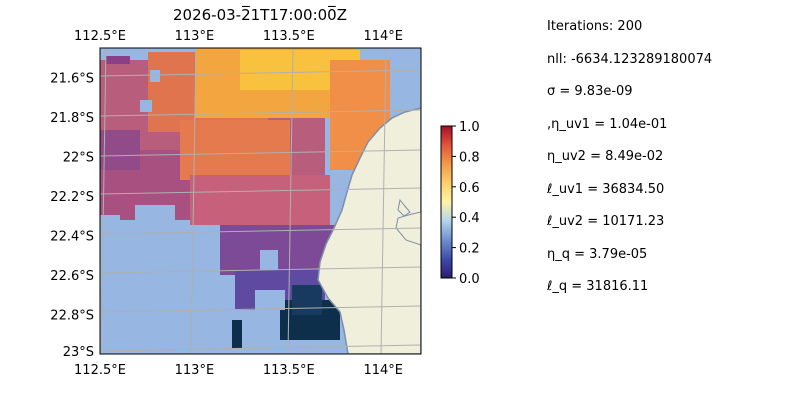  Describe the element at coordinates (606, 221) in the screenshot. I see `stat-line: ℓ_uv2 = 10171.23` at that location.